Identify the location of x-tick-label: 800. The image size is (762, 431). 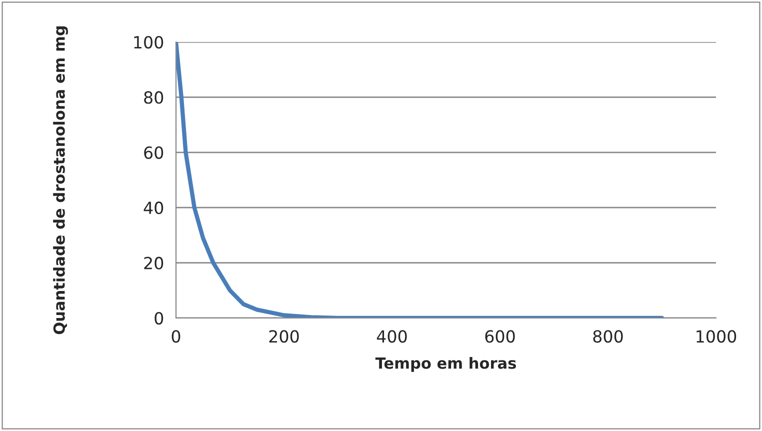
(608, 336).